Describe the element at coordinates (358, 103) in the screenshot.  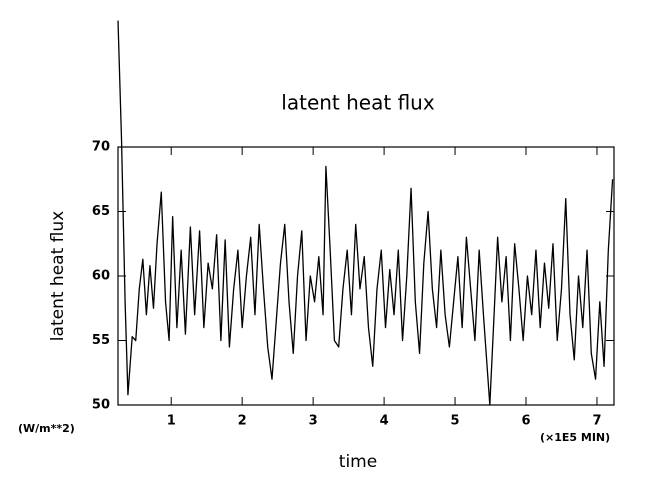
I see `chart-title: latent heat flux` at that location.